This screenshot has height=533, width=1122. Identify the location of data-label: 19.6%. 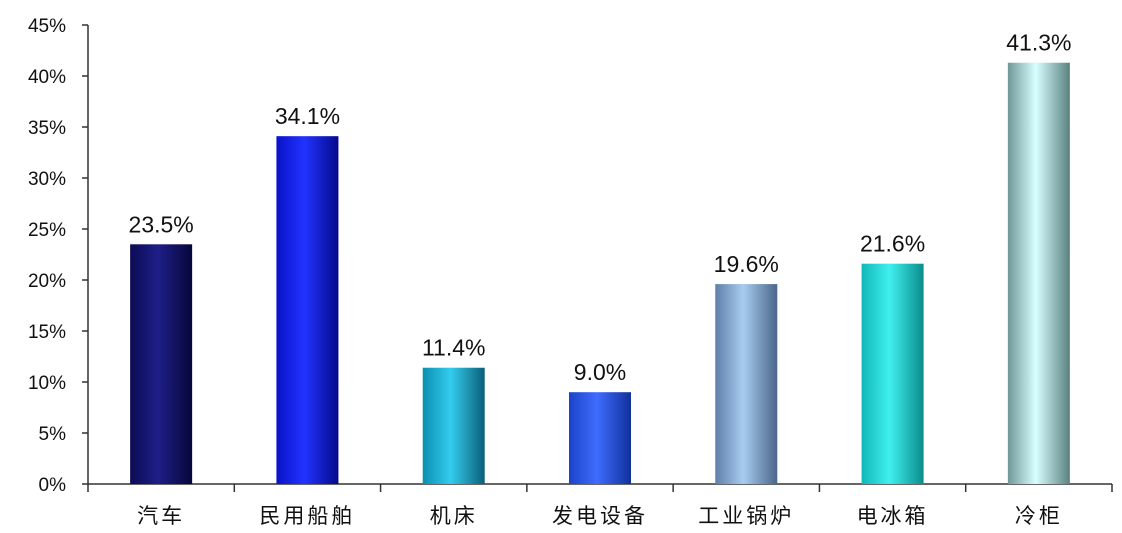
(746, 264).